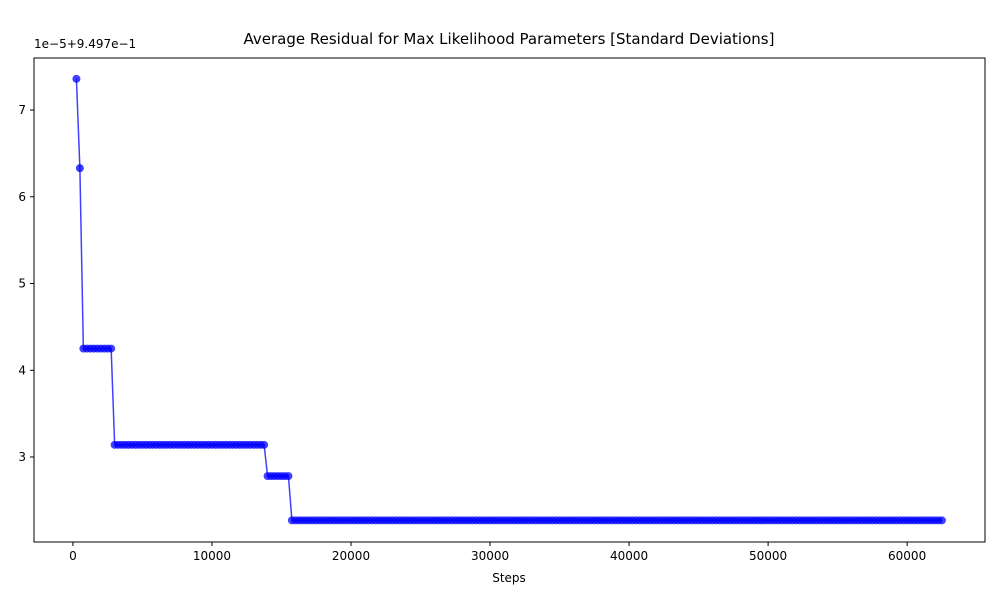  Describe the element at coordinates (22, 370) in the screenshot. I see `y-tick-label: 4` at that location.